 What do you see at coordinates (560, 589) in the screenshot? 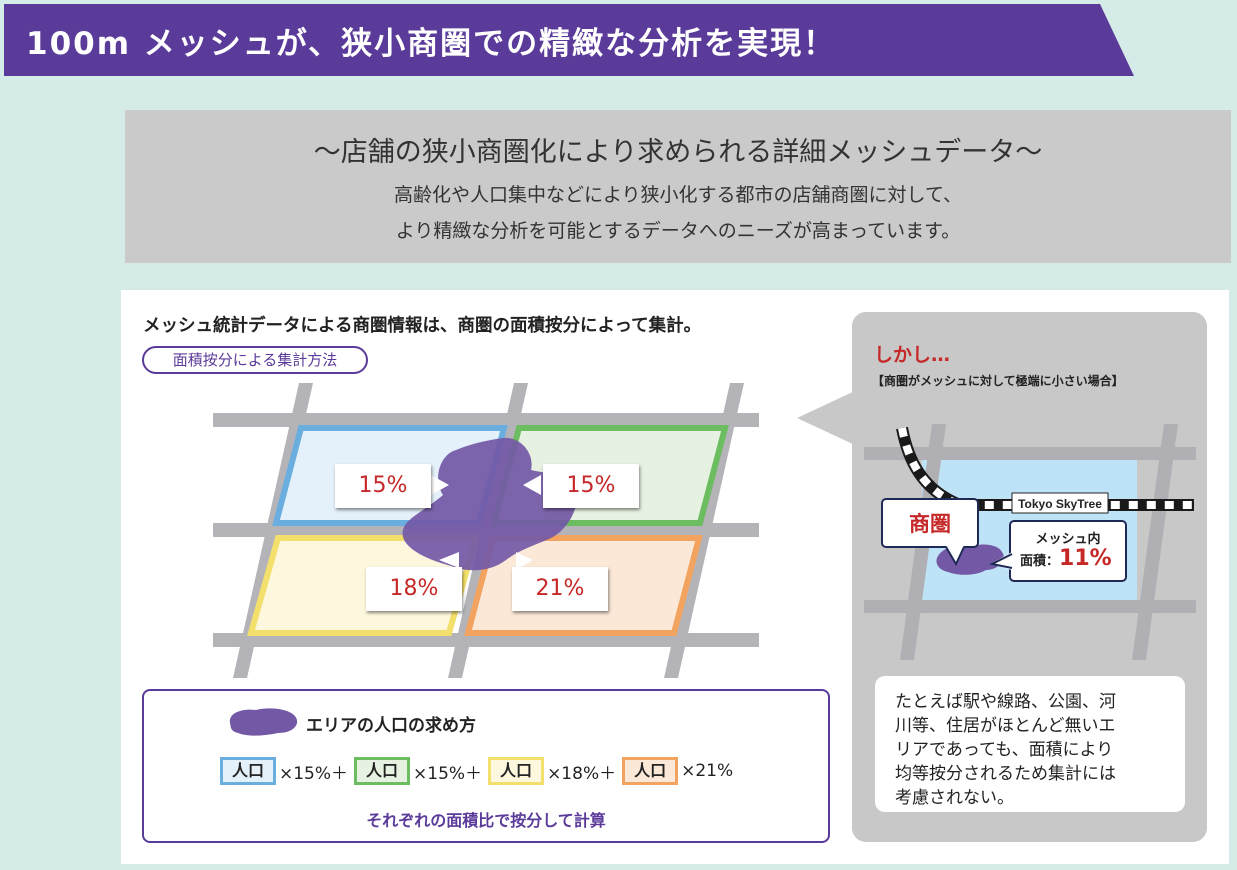
I see `percent-label-bottom-right: 21%` at bounding box center [560, 589].